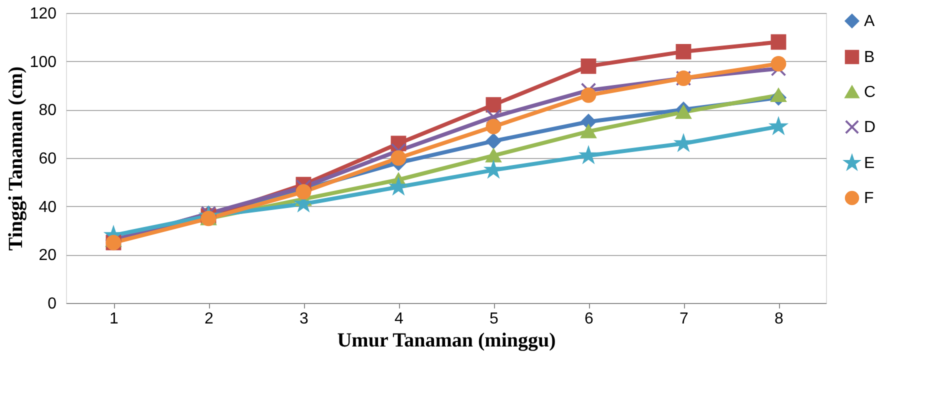 The image size is (941, 420). I want to click on x-tick-label: 3, so click(304, 319).